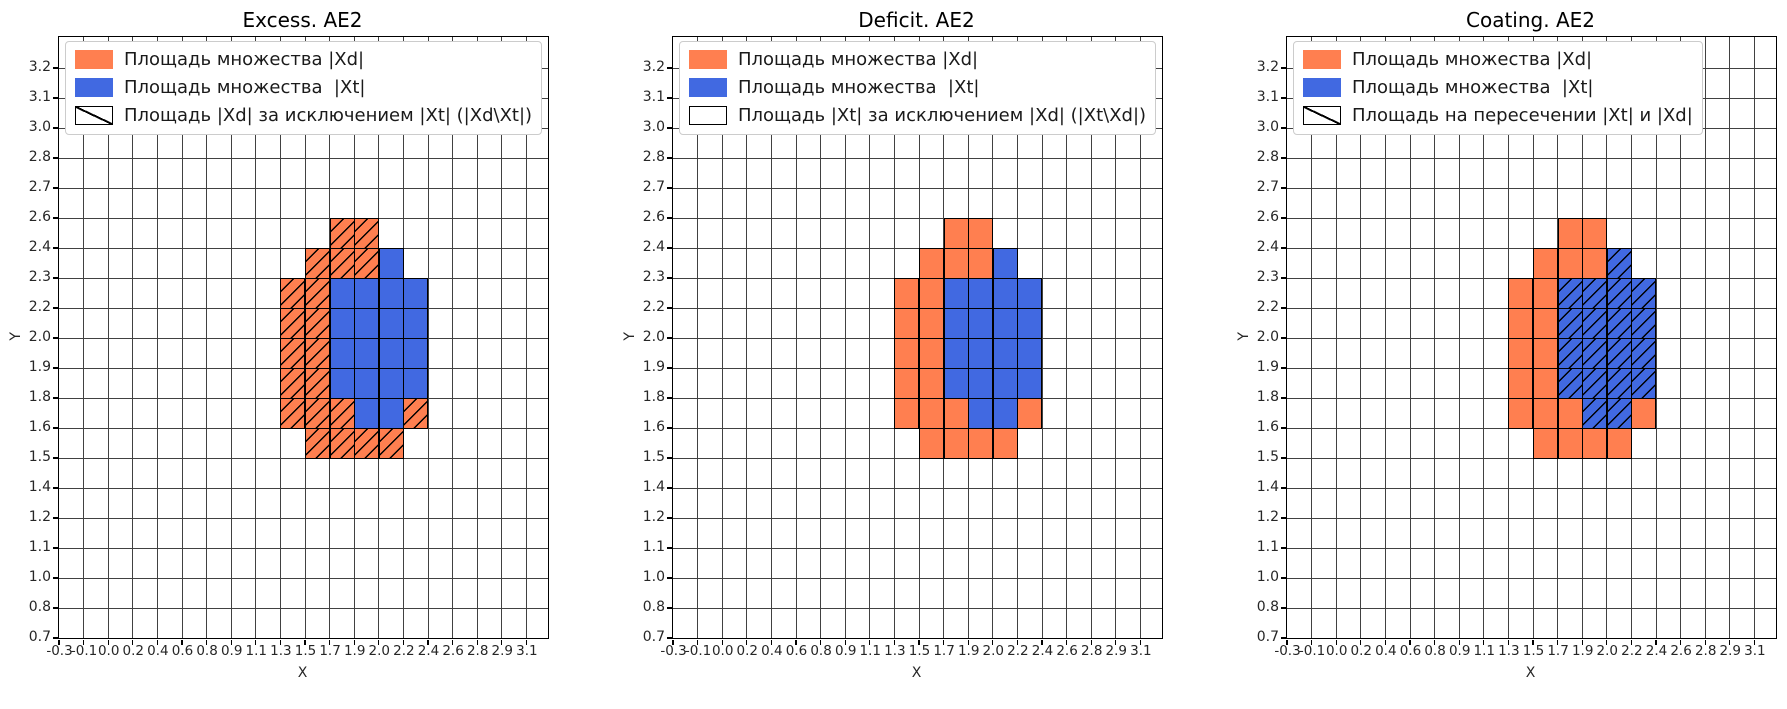 The width and height of the screenshot is (1787, 709). What do you see at coordinates (39, 427) in the screenshot?
I see `y-tick-label: 1.6` at bounding box center [39, 427].